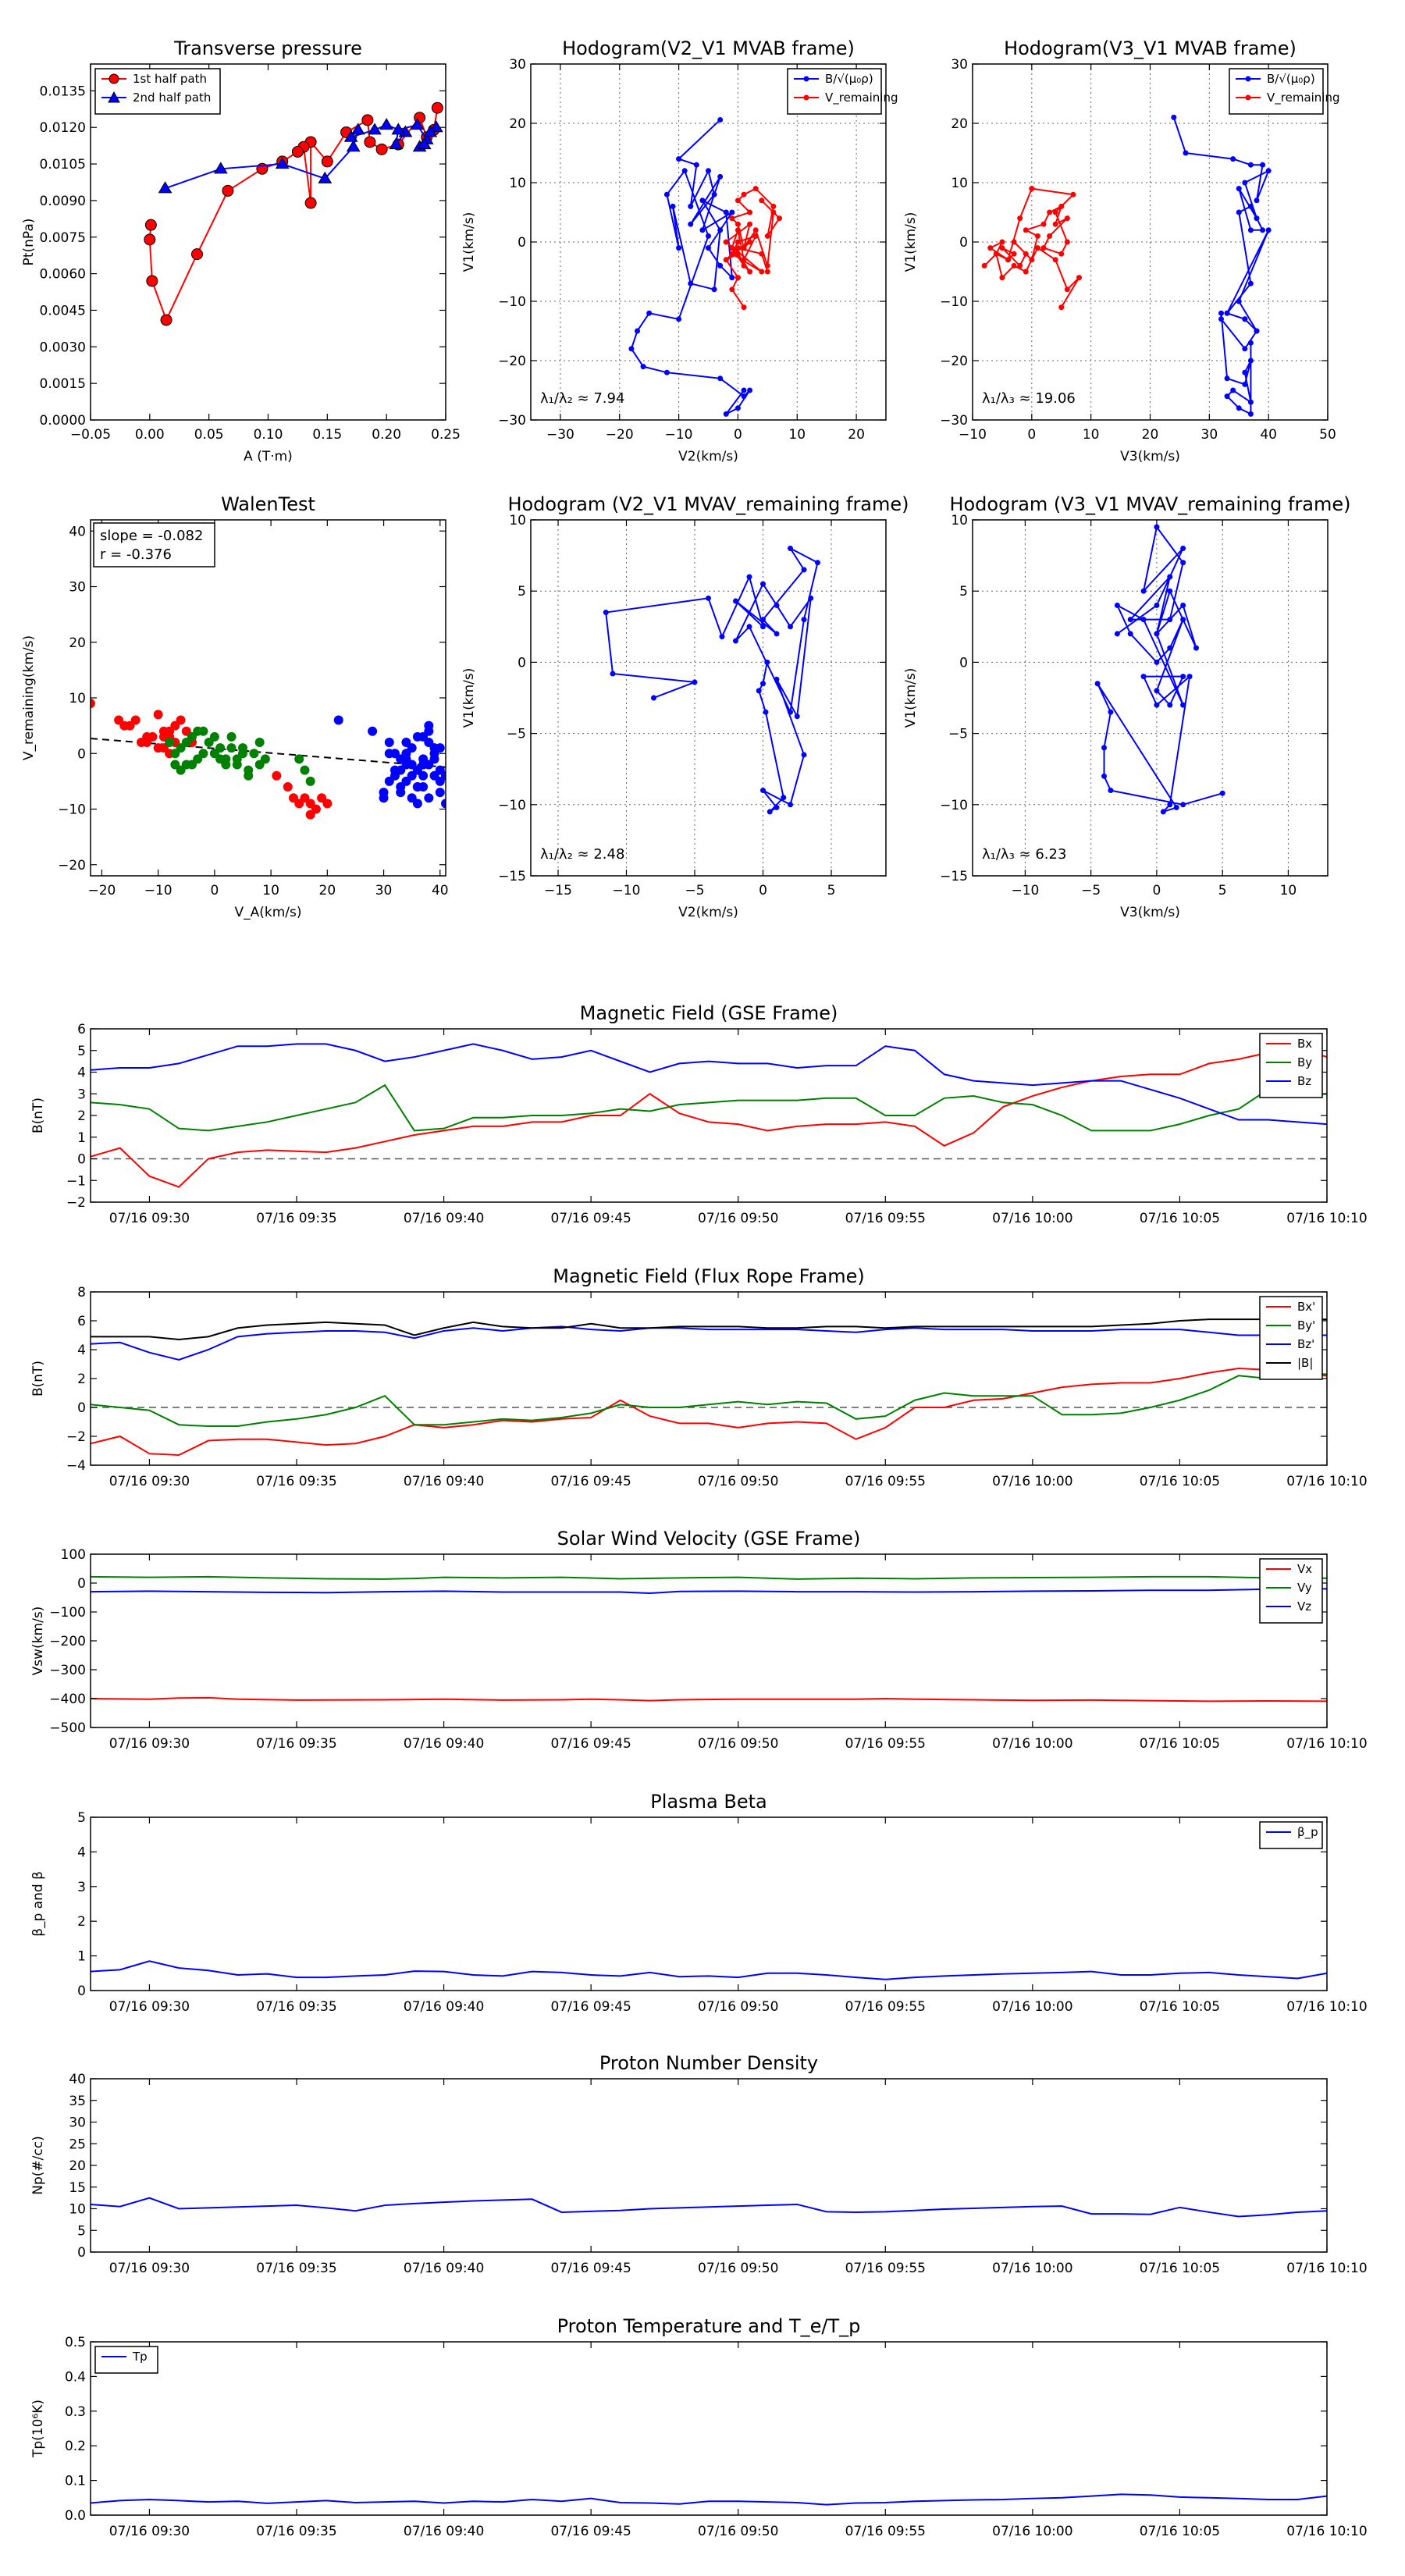 The width and height of the screenshot is (1405, 2576). I want to click on y-tick-label: 30, so click(960, 65).